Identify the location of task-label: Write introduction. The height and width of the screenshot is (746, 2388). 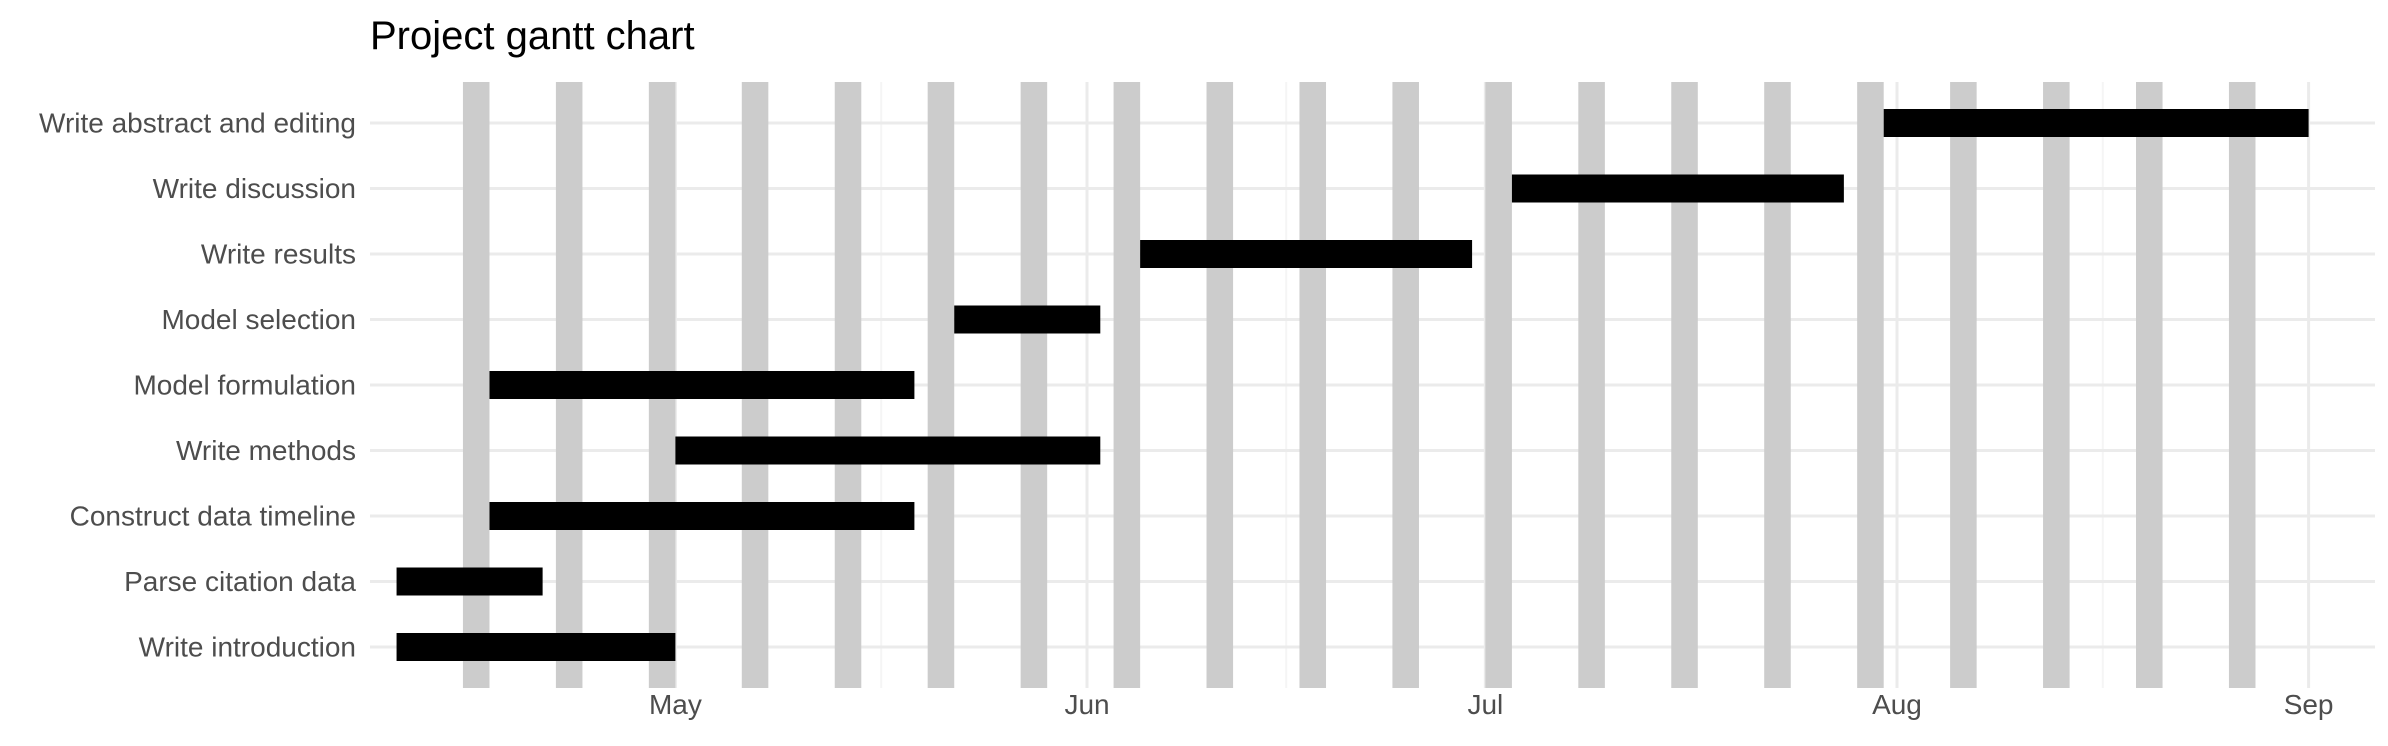
(247, 647).